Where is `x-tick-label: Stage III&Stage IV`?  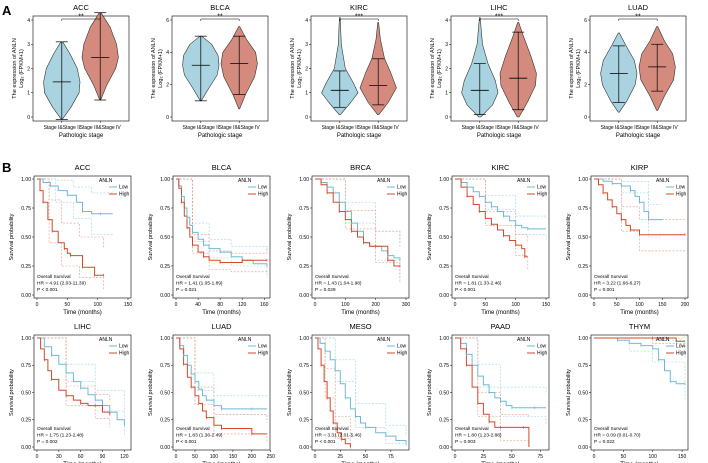 x-tick-label: Stage III&Stage IV is located at coordinates (101, 128).